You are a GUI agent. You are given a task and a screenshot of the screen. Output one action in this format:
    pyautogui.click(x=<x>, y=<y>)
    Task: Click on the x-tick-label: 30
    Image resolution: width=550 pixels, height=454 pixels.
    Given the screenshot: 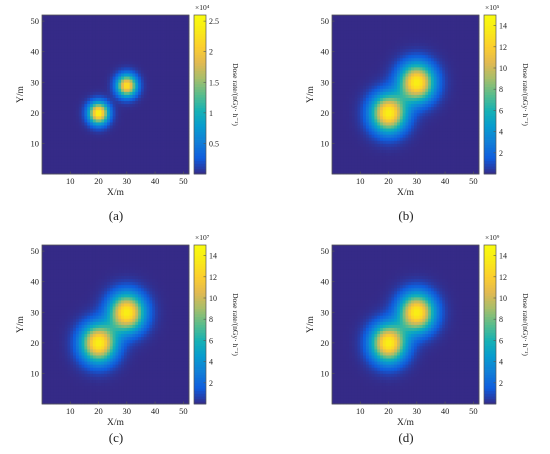 What is the action you would take?
    pyautogui.click(x=127, y=181)
    